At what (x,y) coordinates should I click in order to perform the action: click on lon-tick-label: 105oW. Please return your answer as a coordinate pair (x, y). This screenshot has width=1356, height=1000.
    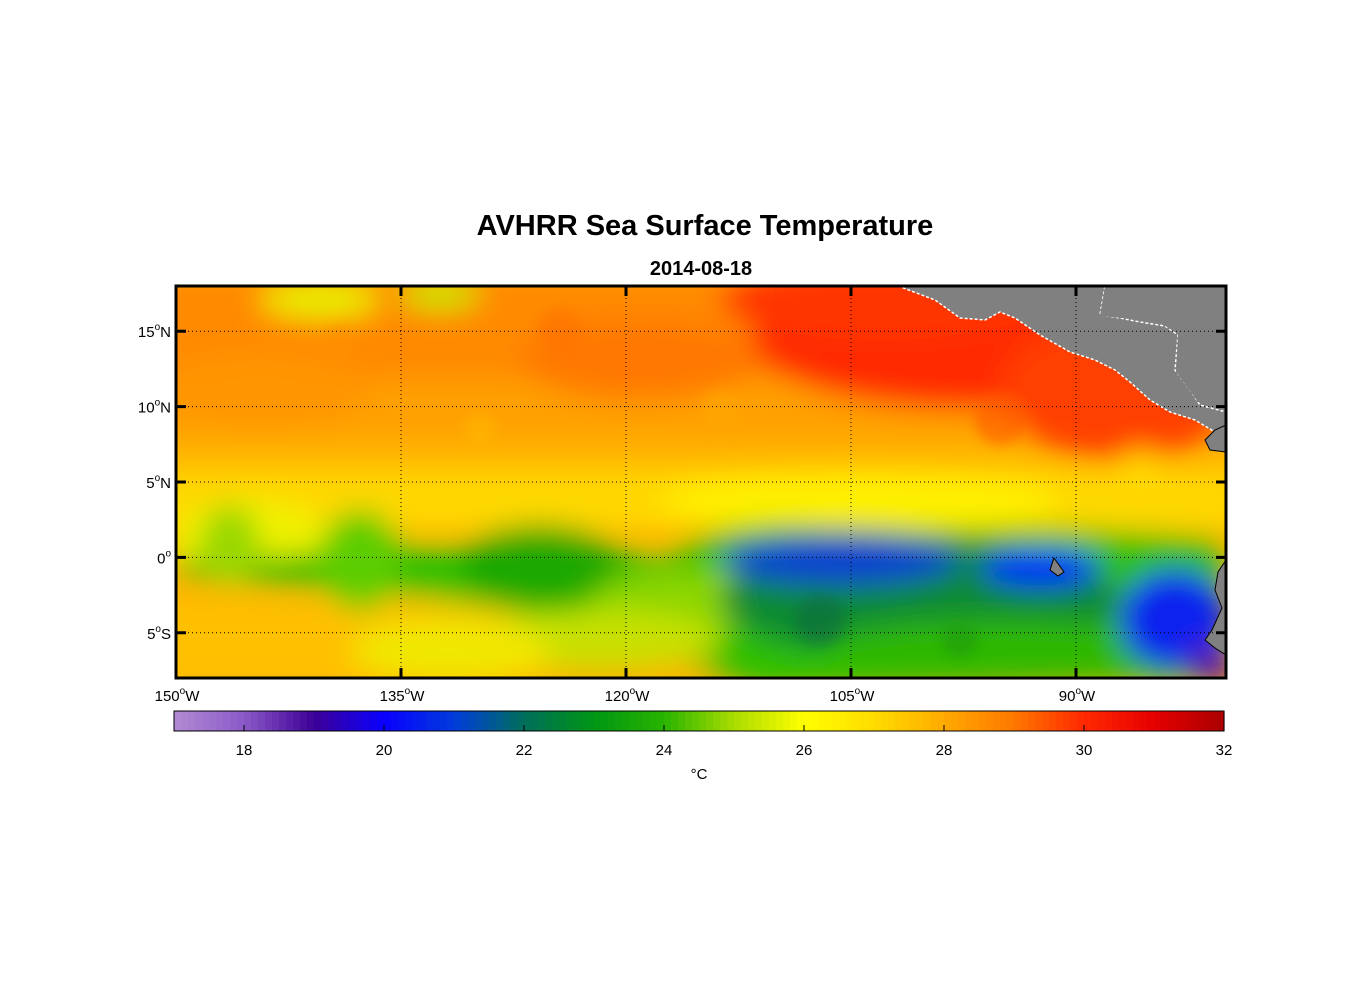
    Looking at the image, I should click on (853, 695).